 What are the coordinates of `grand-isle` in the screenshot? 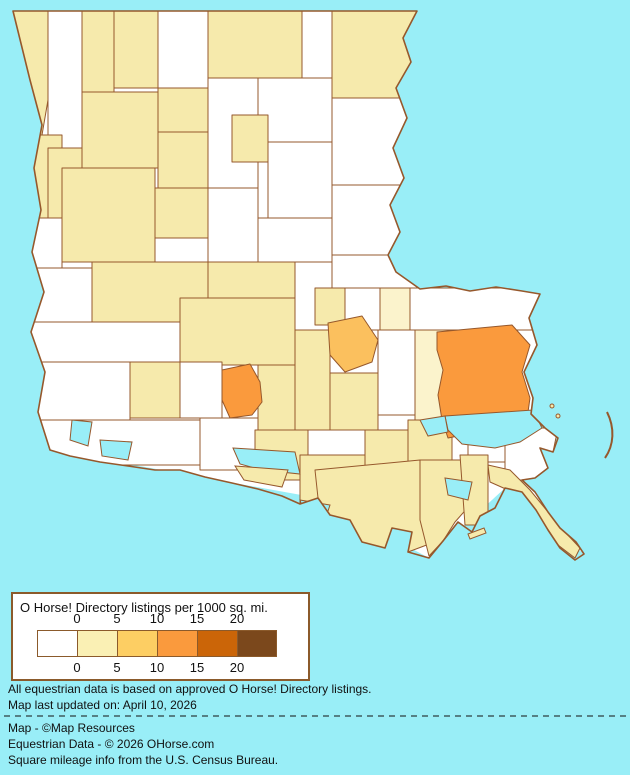 It's located at (477, 533).